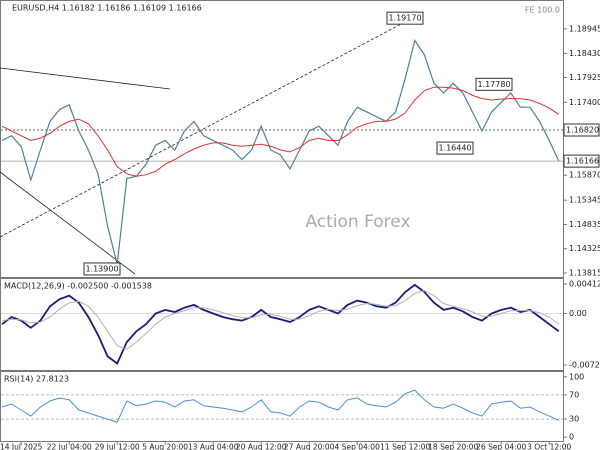 This screenshot has height=450, width=600. I want to click on watermark: Action Forex, so click(357, 222).